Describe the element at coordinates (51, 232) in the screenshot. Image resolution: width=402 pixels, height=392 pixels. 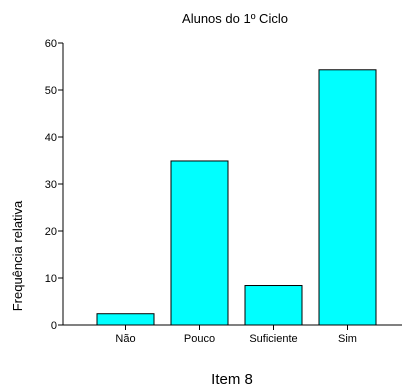
I see `y-tick-label: 20` at that location.